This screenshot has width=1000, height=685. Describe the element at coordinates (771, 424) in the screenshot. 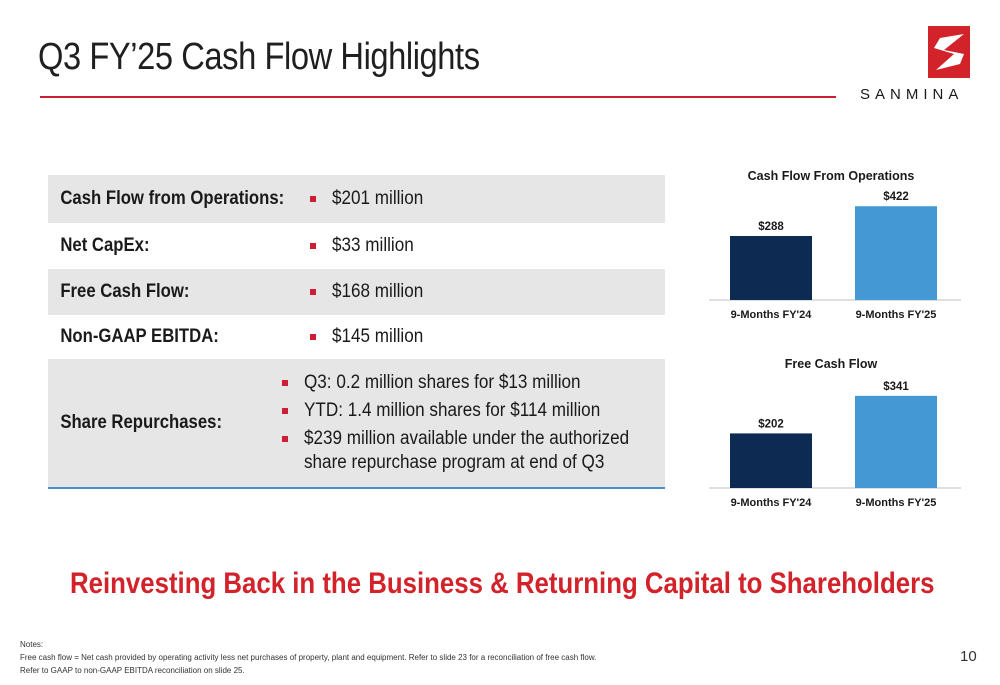

I see `data-label: $202` at that location.